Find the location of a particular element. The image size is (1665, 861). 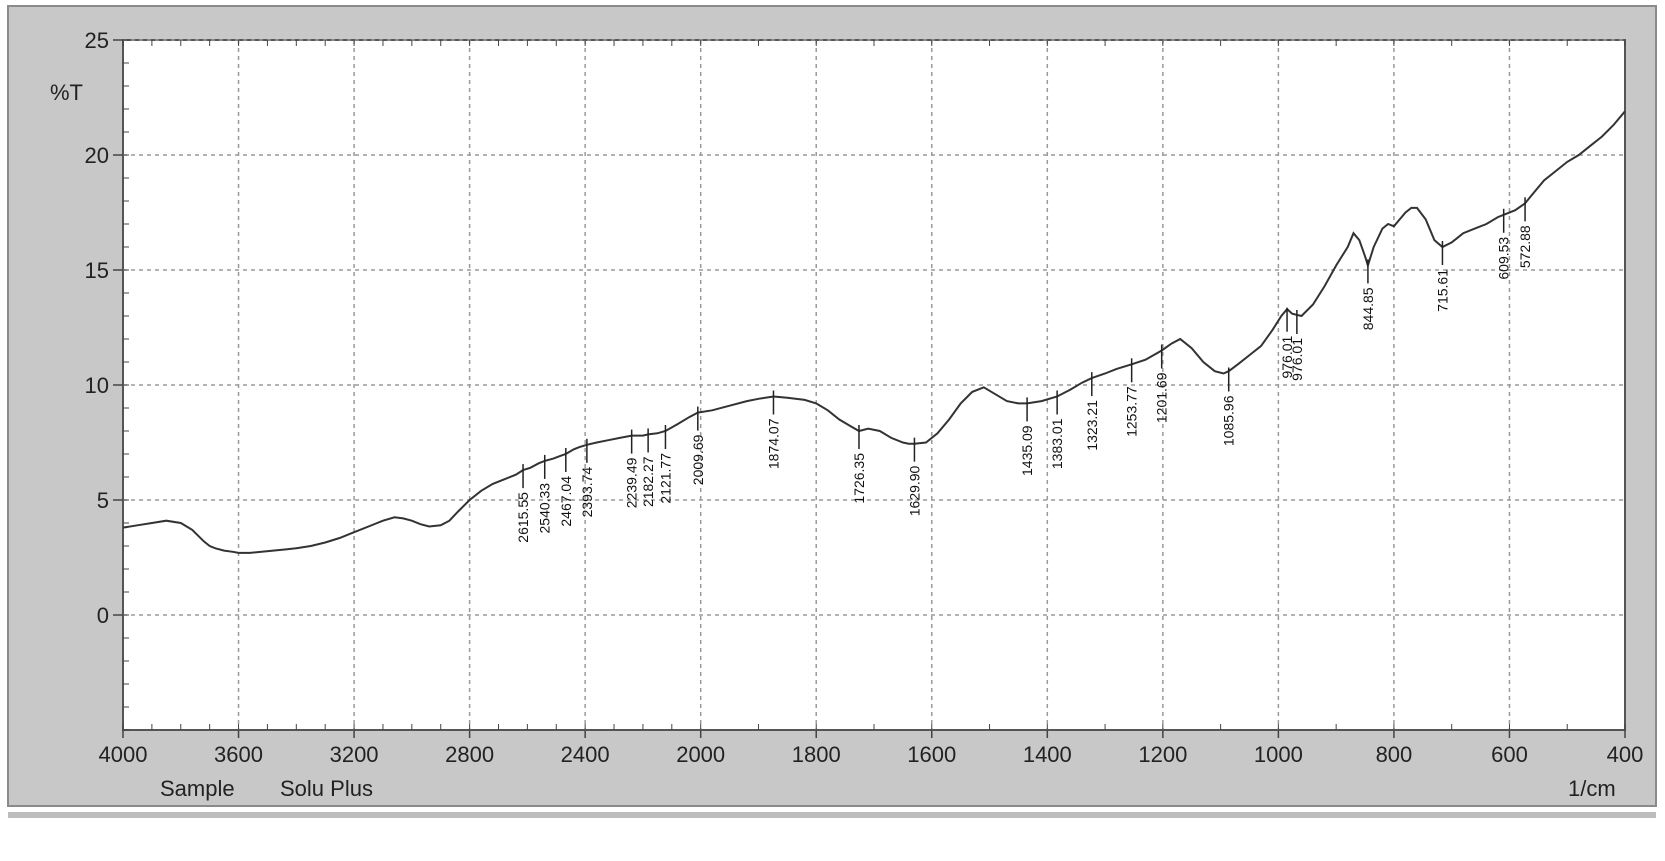

y-tick-label: 10 is located at coordinates (97, 385).